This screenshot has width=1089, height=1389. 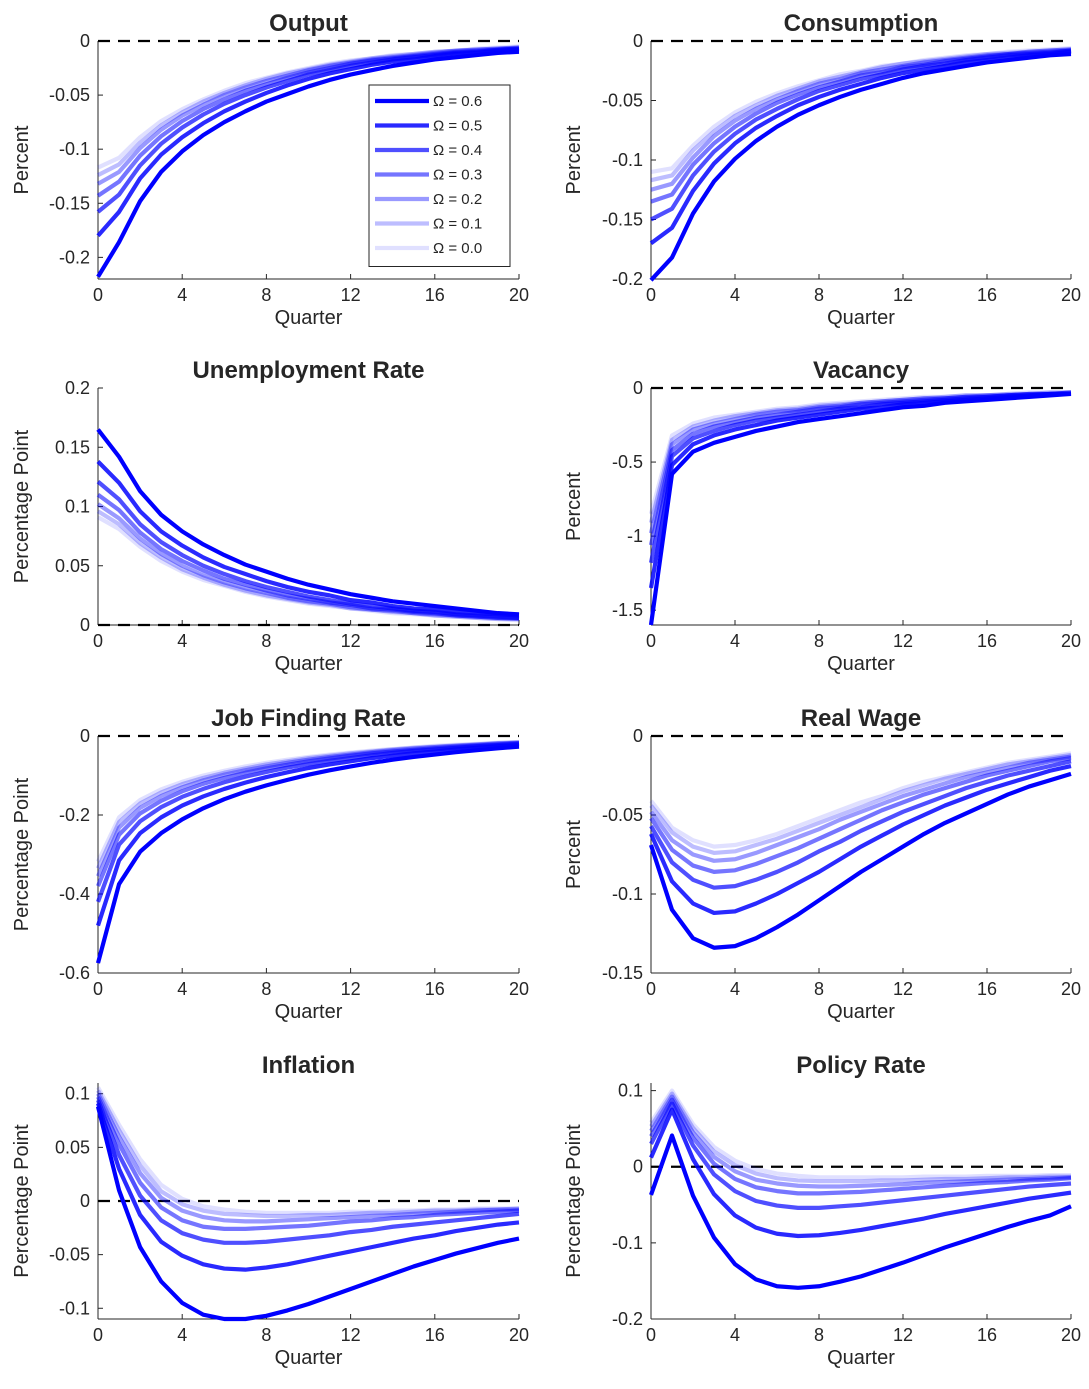 What do you see at coordinates (69, 95) in the screenshot?
I see `y-tick-label: -0.05` at bounding box center [69, 95].